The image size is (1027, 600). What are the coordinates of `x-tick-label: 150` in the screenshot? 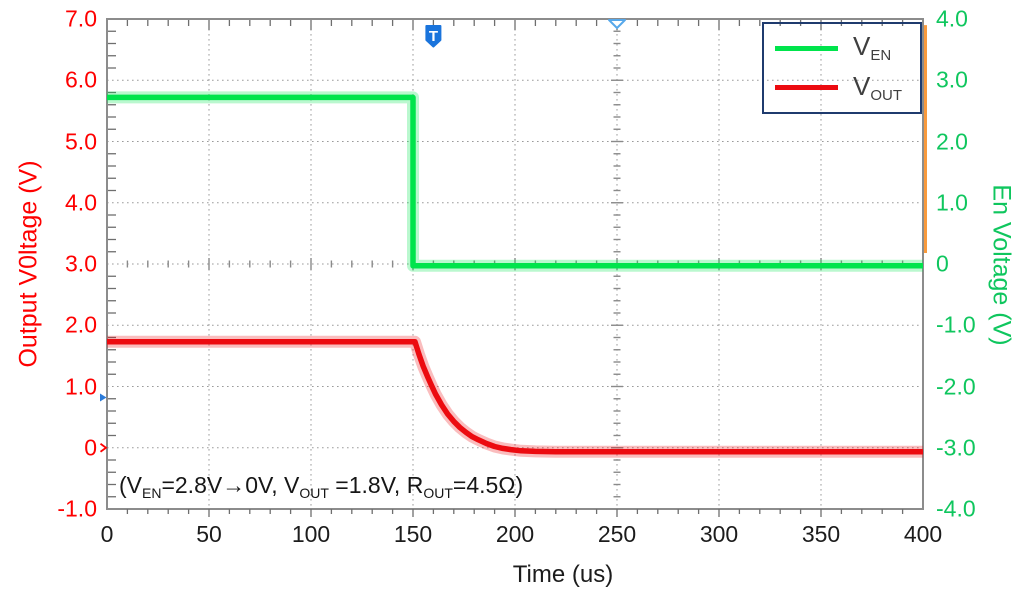 It's located at (413, 534).